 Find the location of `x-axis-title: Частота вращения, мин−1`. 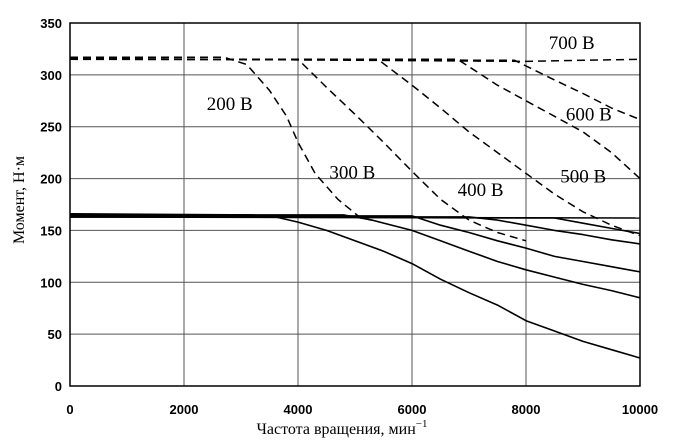

x-axis-title: Частота вращения, мин−1 is located at coordinates (342, 428).